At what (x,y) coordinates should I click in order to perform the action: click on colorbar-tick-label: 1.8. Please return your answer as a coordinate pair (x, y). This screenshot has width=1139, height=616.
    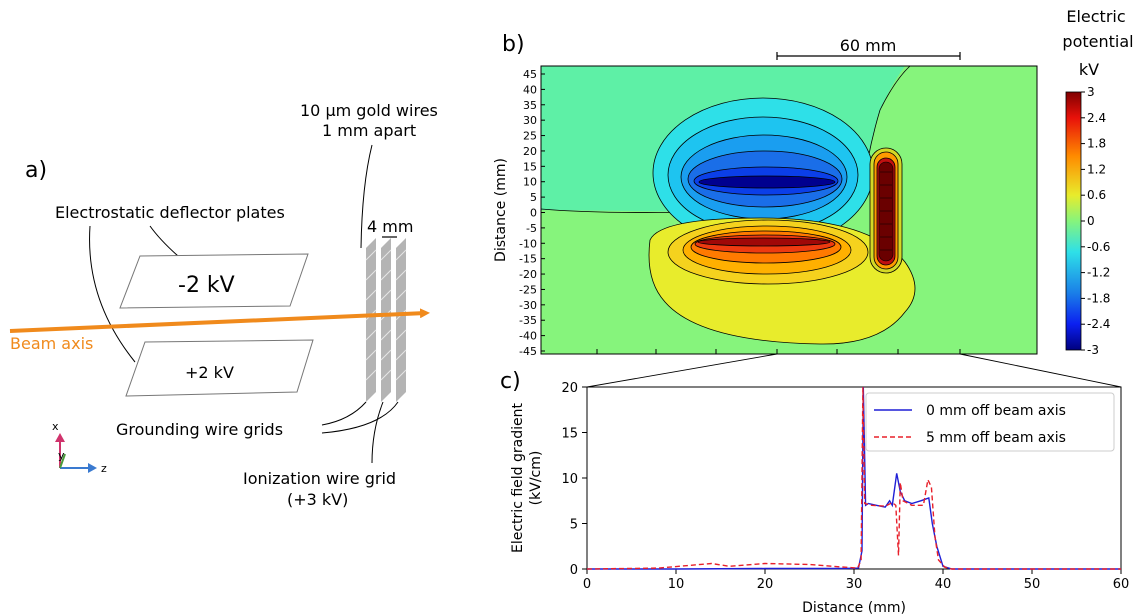
    Looking at the image, I should click on (1096, 144).